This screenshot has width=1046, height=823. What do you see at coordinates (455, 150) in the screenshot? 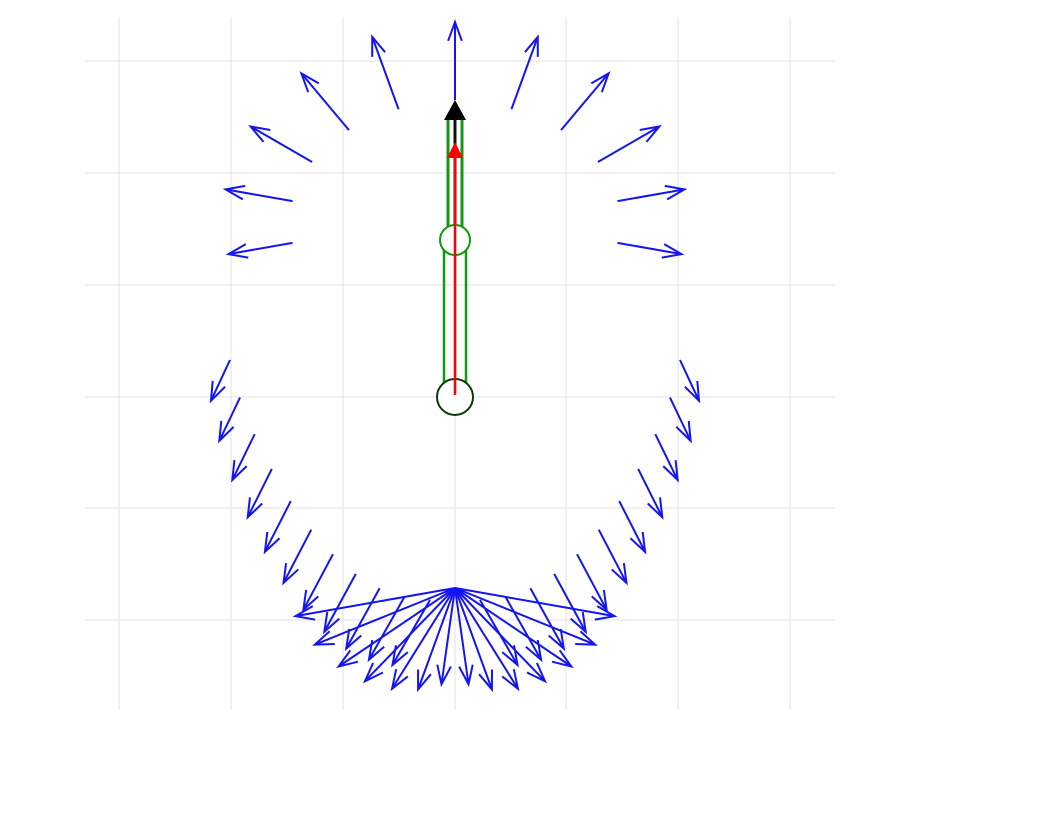
I see `red-arrowhead` at bounding box center [455, 150].